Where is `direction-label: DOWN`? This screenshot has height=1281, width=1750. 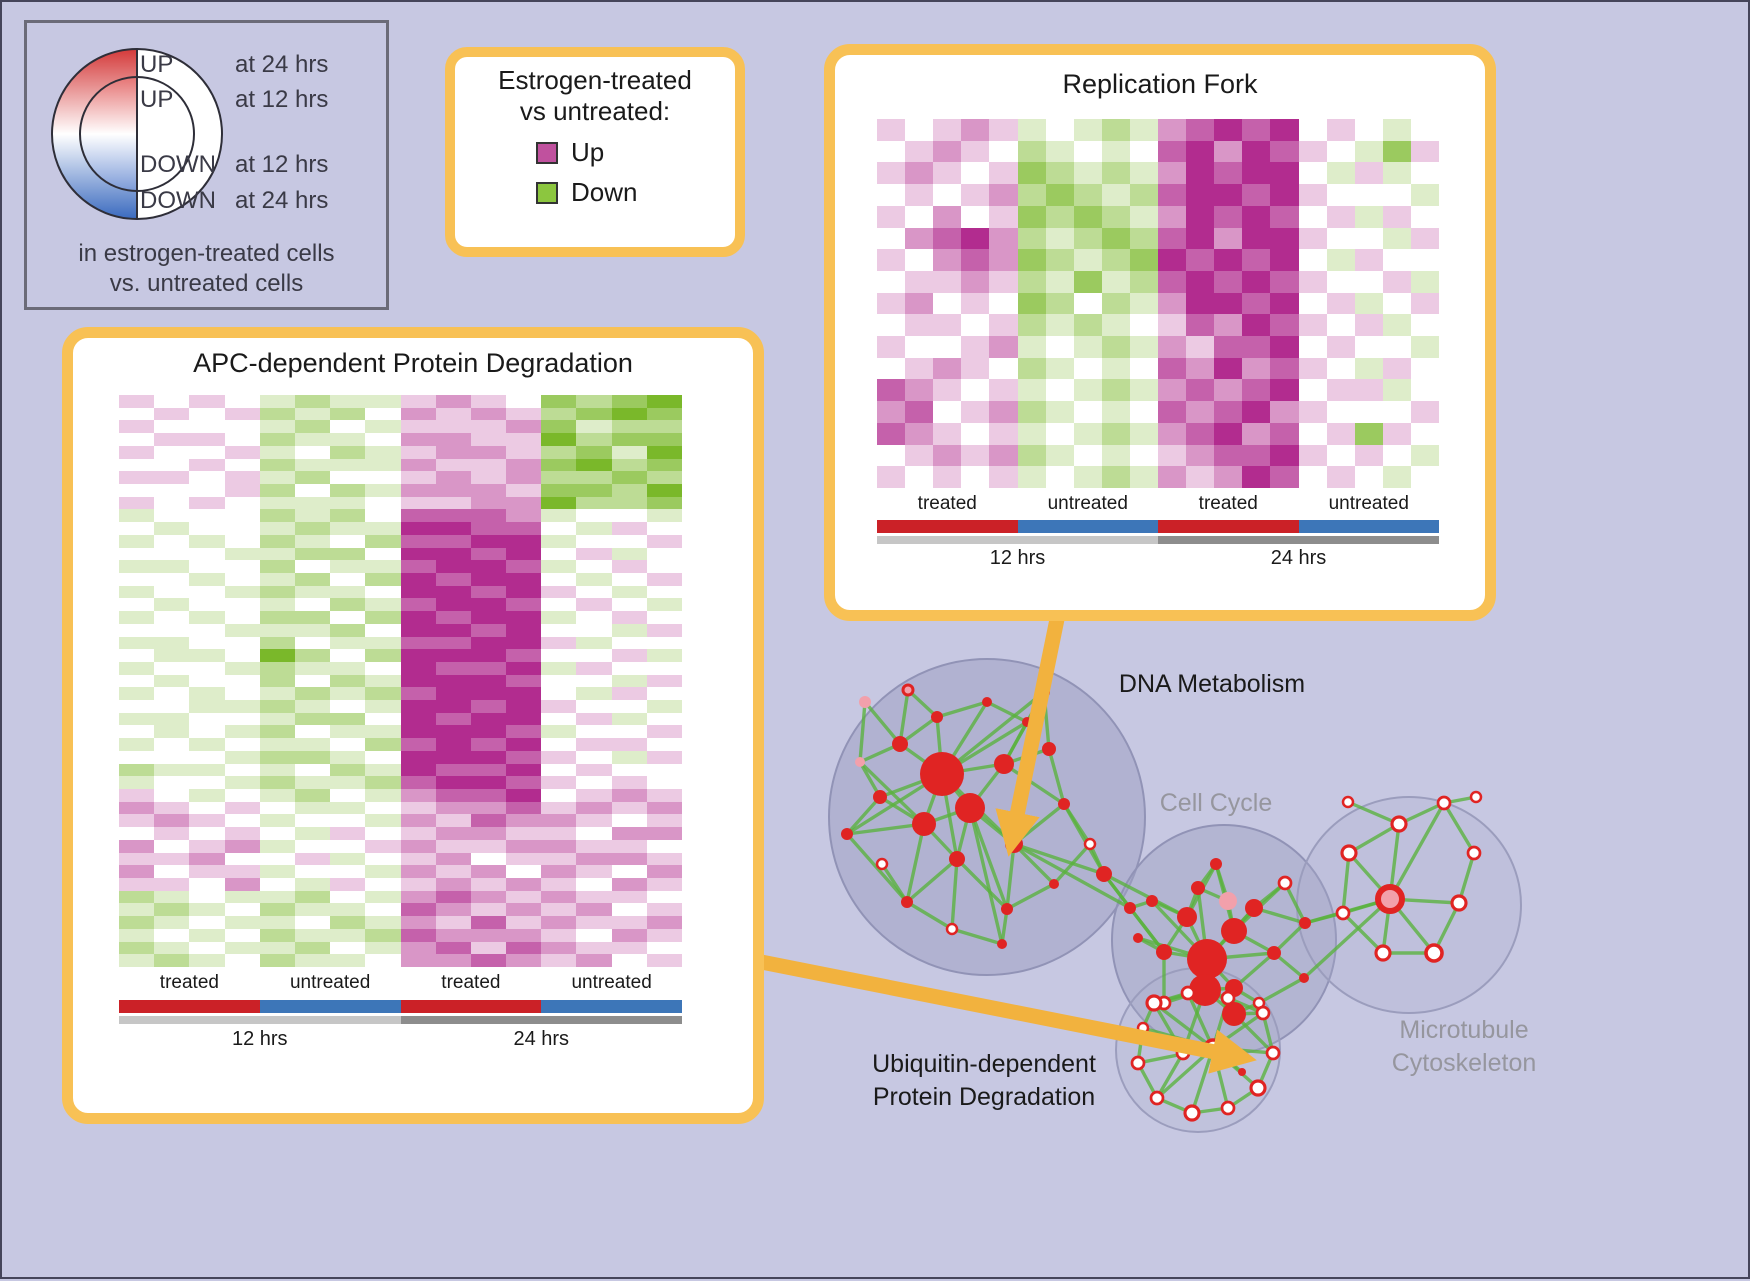 direction-label: DOWN is located at coordinates (178, 200).